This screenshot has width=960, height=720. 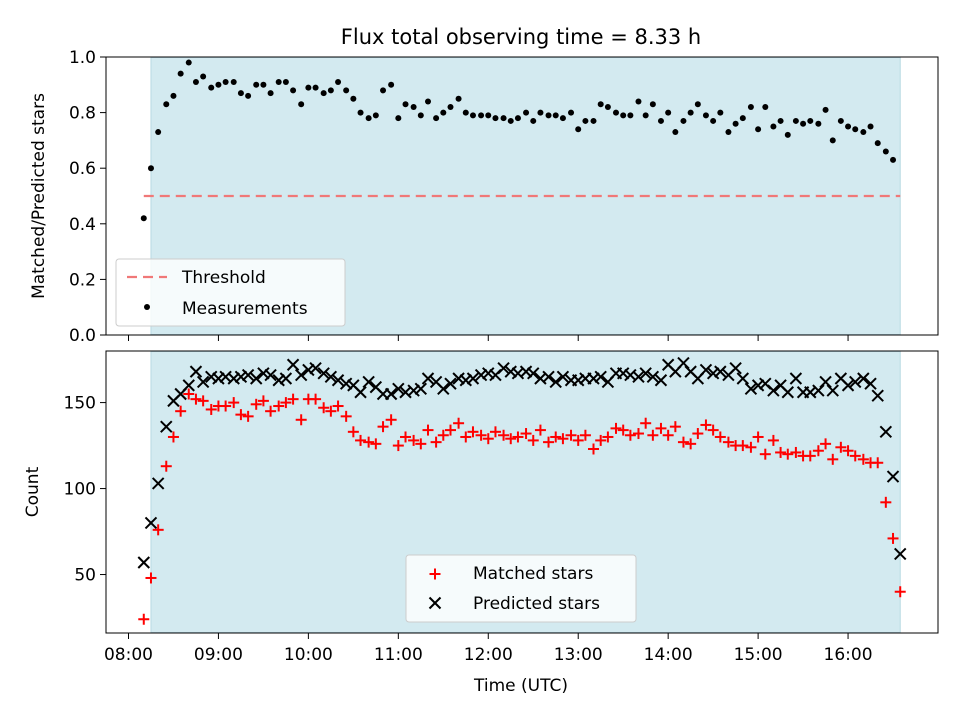 I want to click on top-x-ticks, so click(x=488, y=338).